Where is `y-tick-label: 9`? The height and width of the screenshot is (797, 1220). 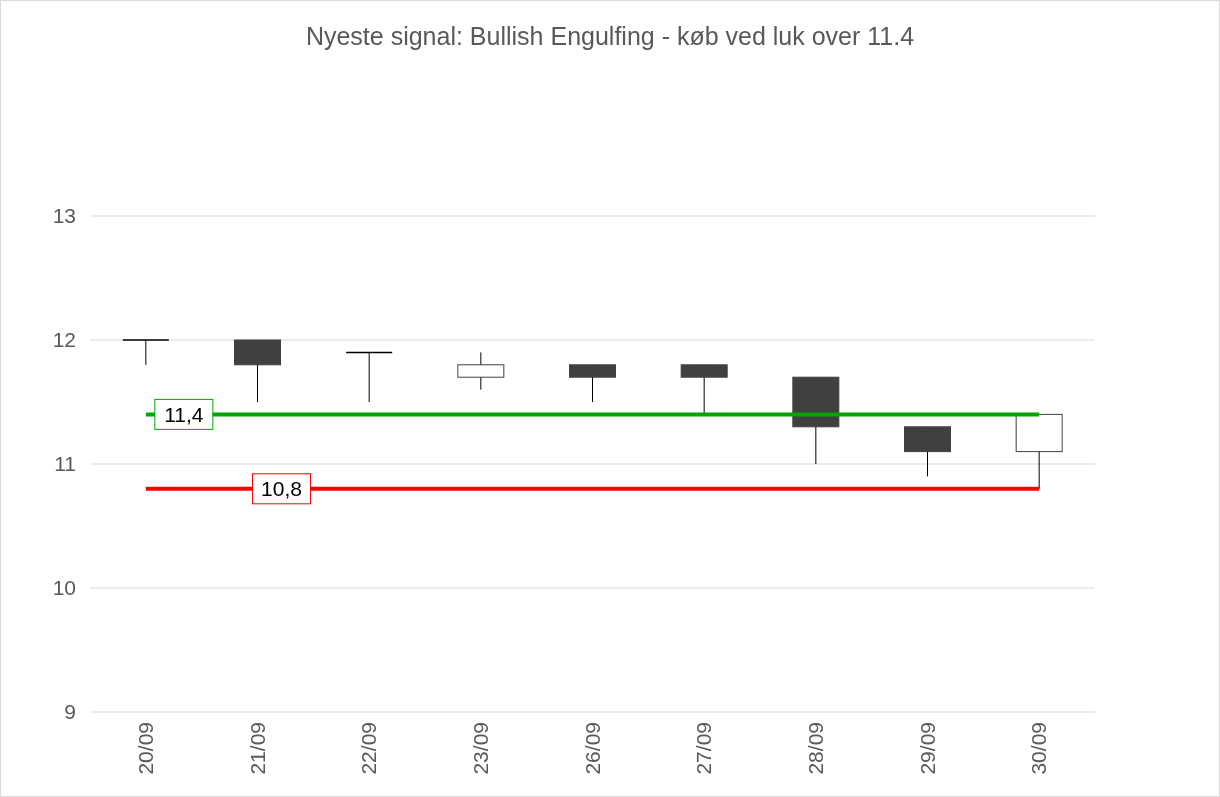 y-tick-label: 9 is located at coordinates (70, 712).